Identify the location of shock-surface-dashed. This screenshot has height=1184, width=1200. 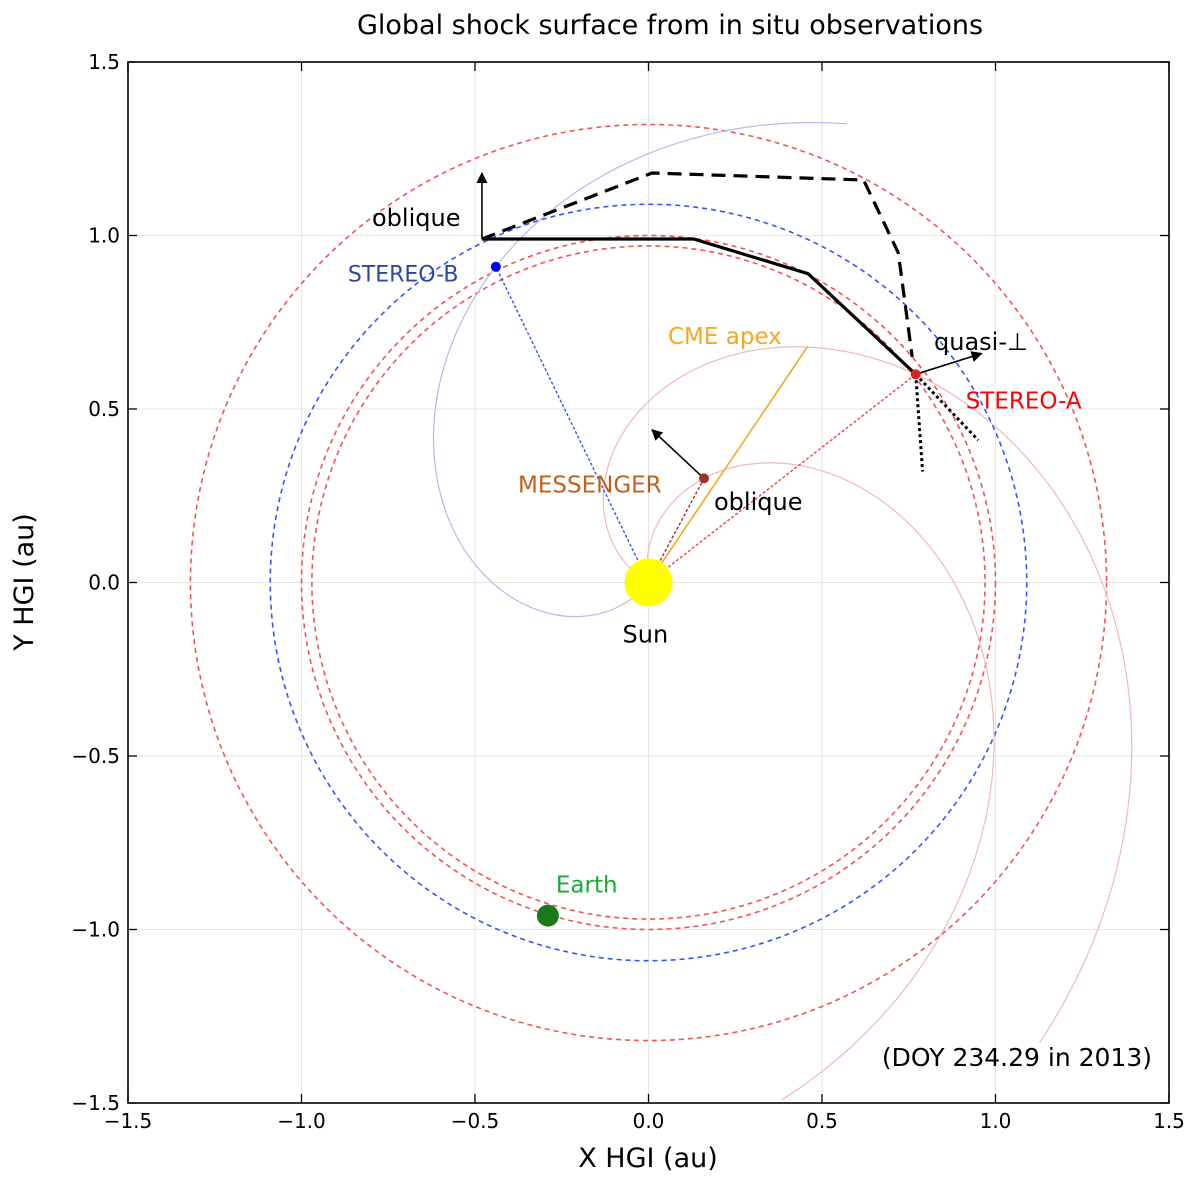
(697, 264).